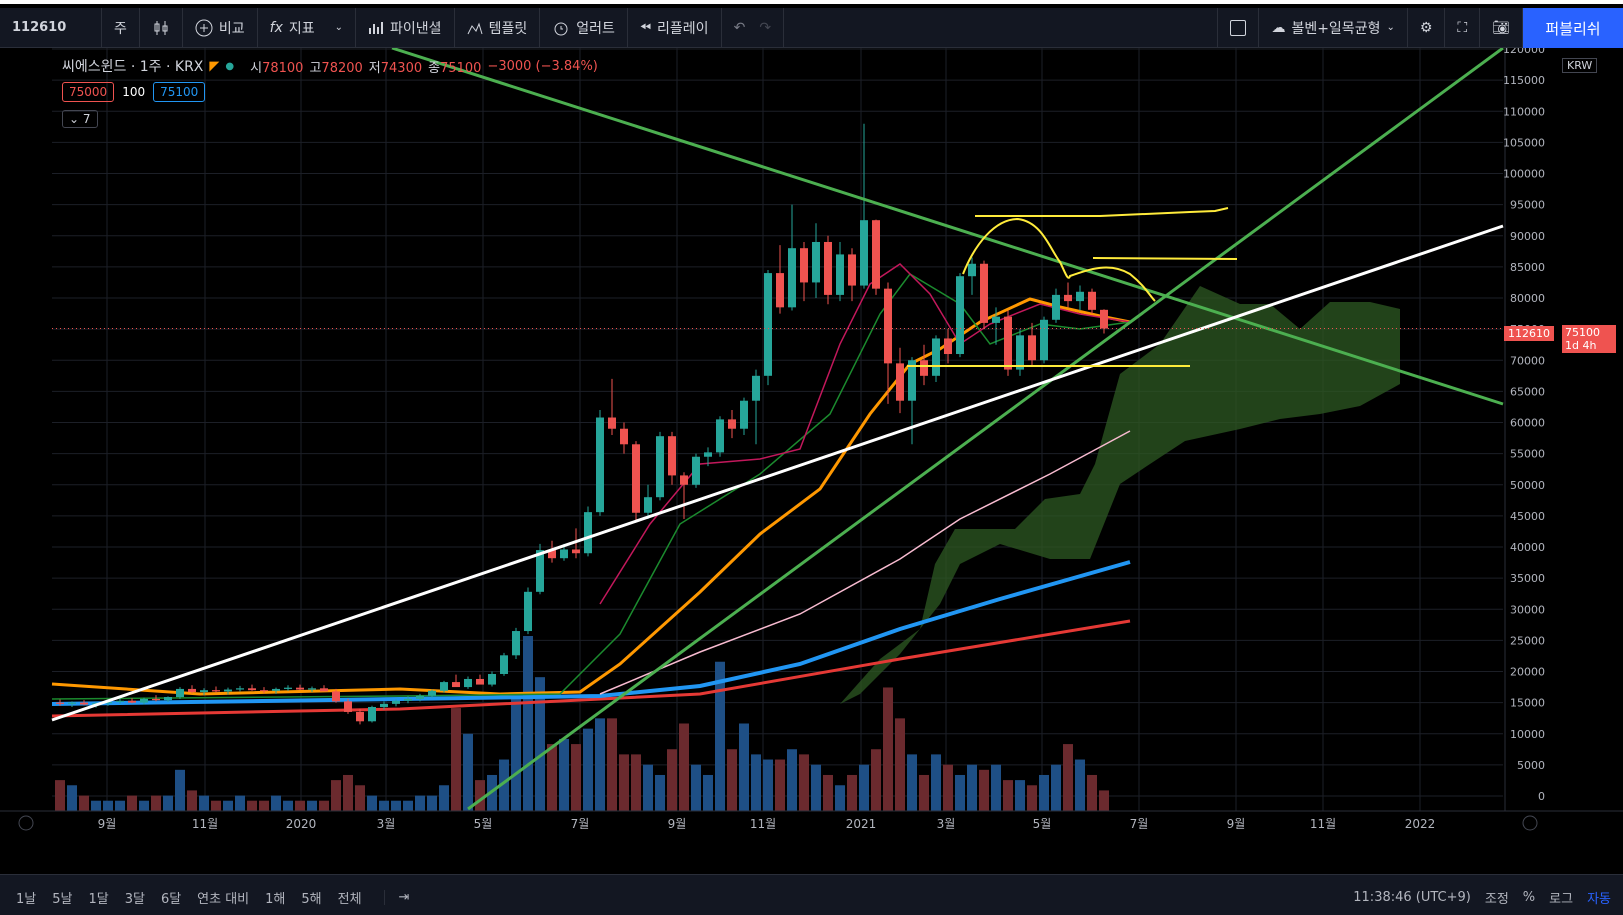 Image resolution: width=1623 pixels, height=915 pixels. What do you see at coordinates (1501, 27) in the screenshot?
I see `screenshot-button: 📷︎` at bounding box center [1501, 27].